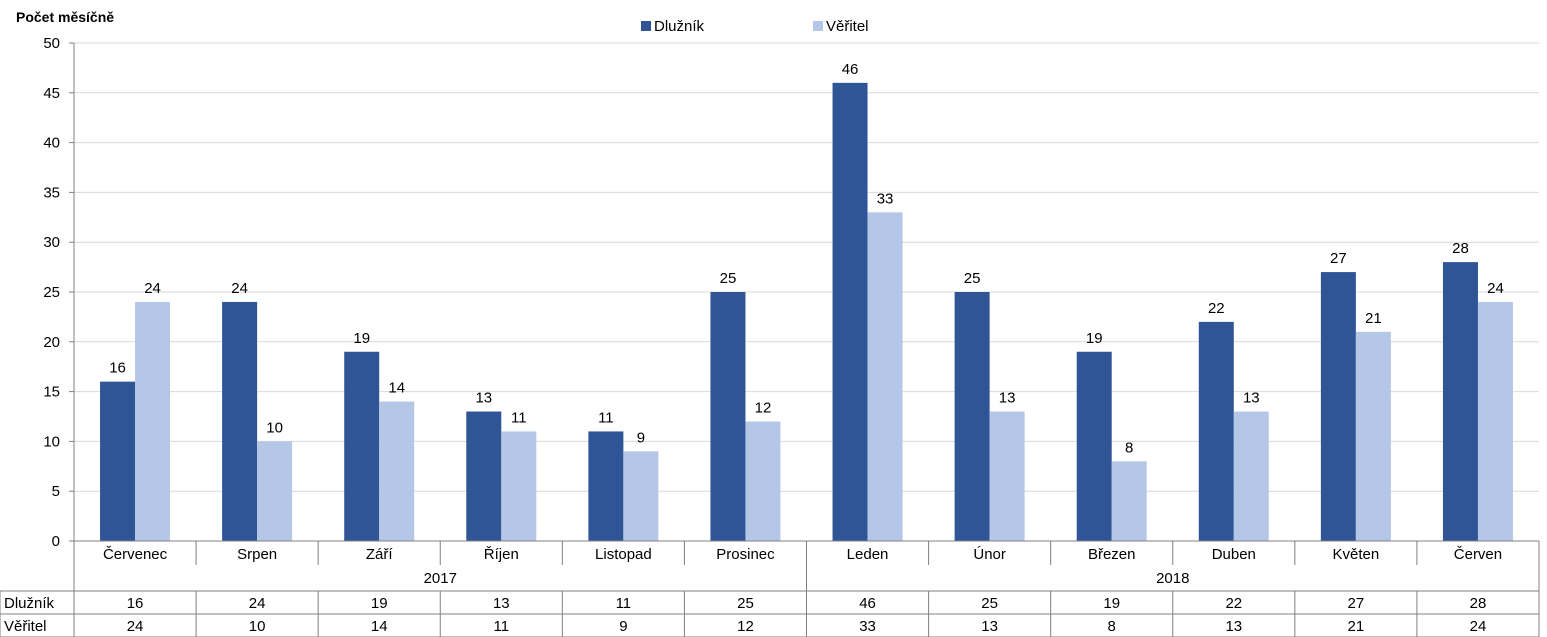 This screenshot has height=637, width=1547. What do you see at coordinates (501, 554) in the screenshot?
I see `category-label: Říjen` at bounding box center [501, 554].